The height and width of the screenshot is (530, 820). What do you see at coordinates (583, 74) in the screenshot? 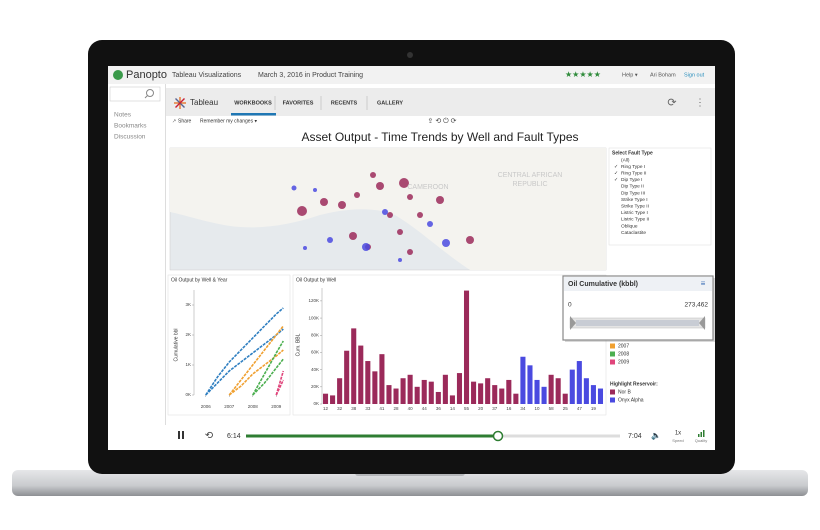
I see `rating: ★★★★★` at bounding box center [583, 74].